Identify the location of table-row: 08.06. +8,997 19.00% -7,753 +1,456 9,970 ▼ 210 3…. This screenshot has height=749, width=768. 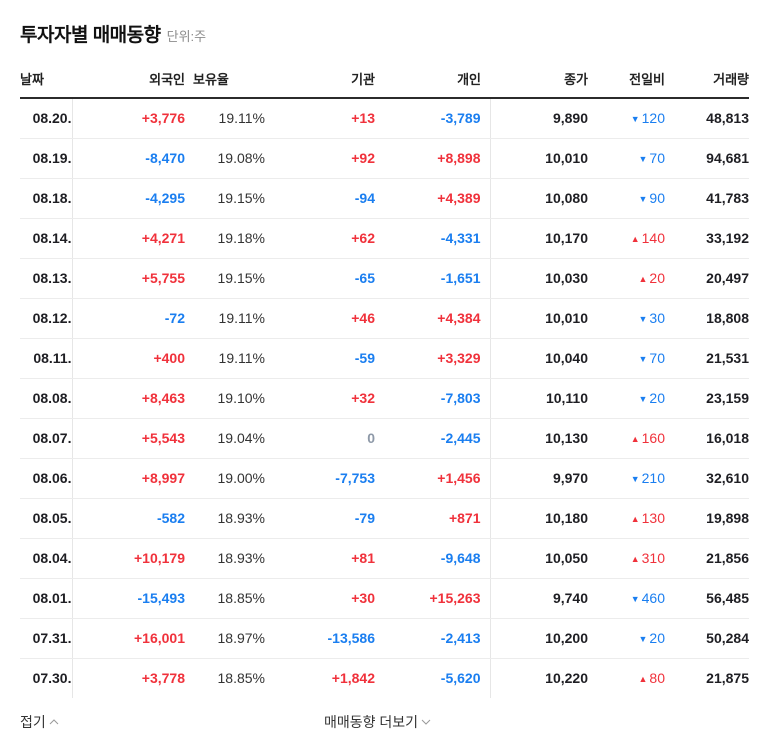
(384, 478).